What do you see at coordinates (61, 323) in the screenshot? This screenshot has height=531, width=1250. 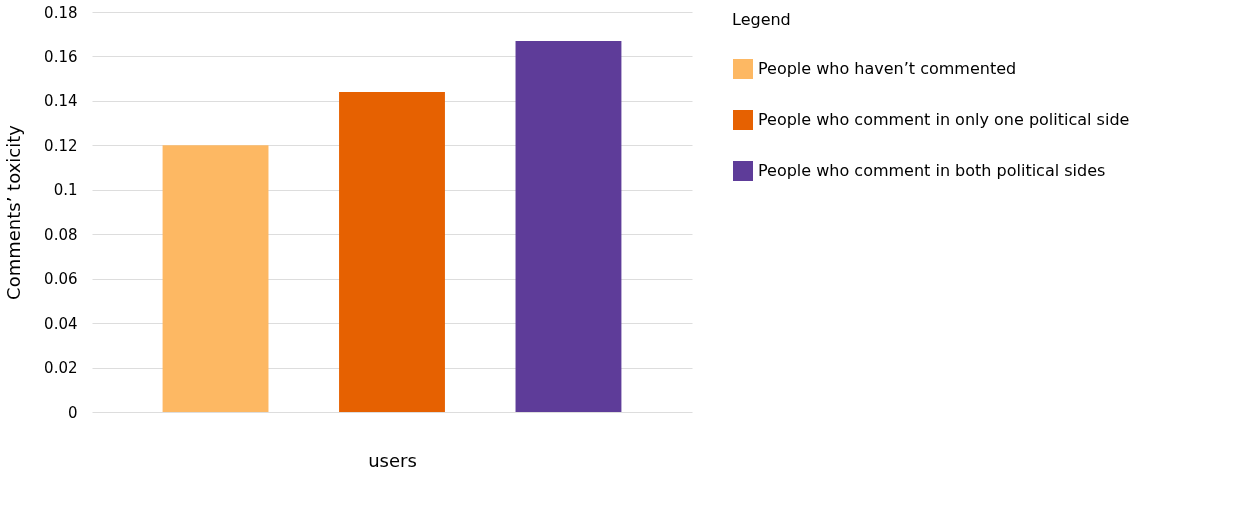 I see `y-tick-label: 0.04` at bounding box center [61, 323].